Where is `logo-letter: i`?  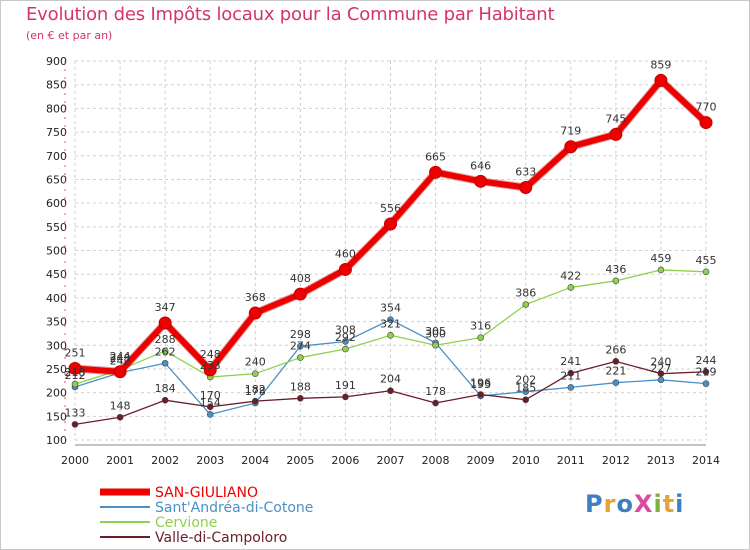 logo-letter: i is located at coordinates (658, 504).